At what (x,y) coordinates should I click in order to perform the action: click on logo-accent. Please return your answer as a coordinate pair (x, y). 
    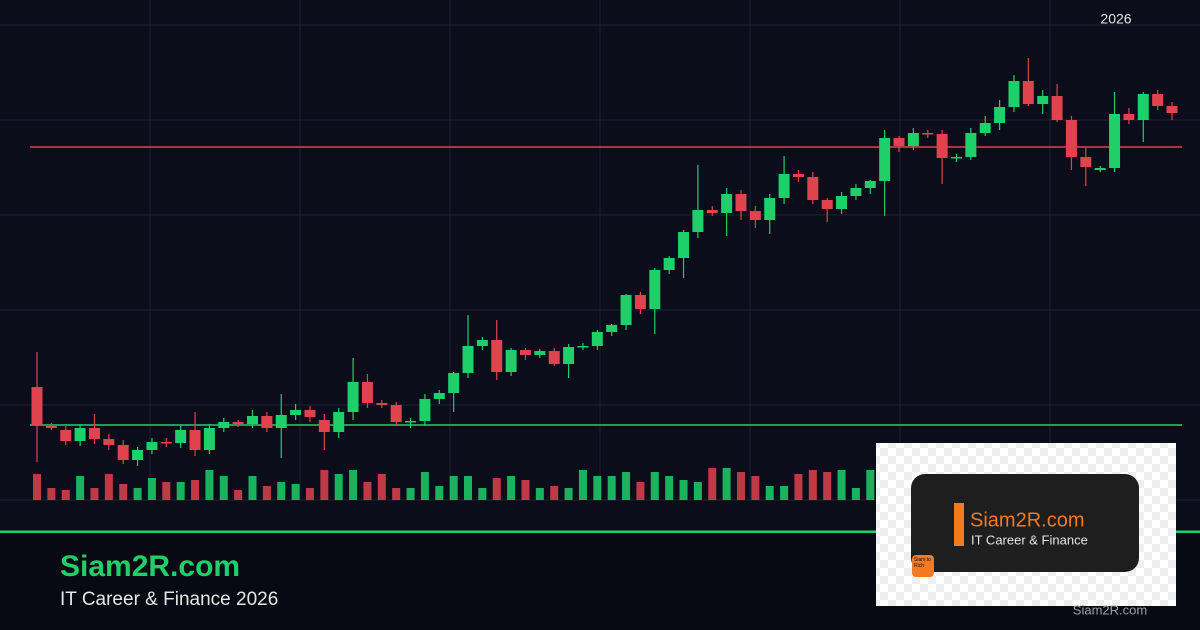
    Looking at the image, I should click on (959, 524).